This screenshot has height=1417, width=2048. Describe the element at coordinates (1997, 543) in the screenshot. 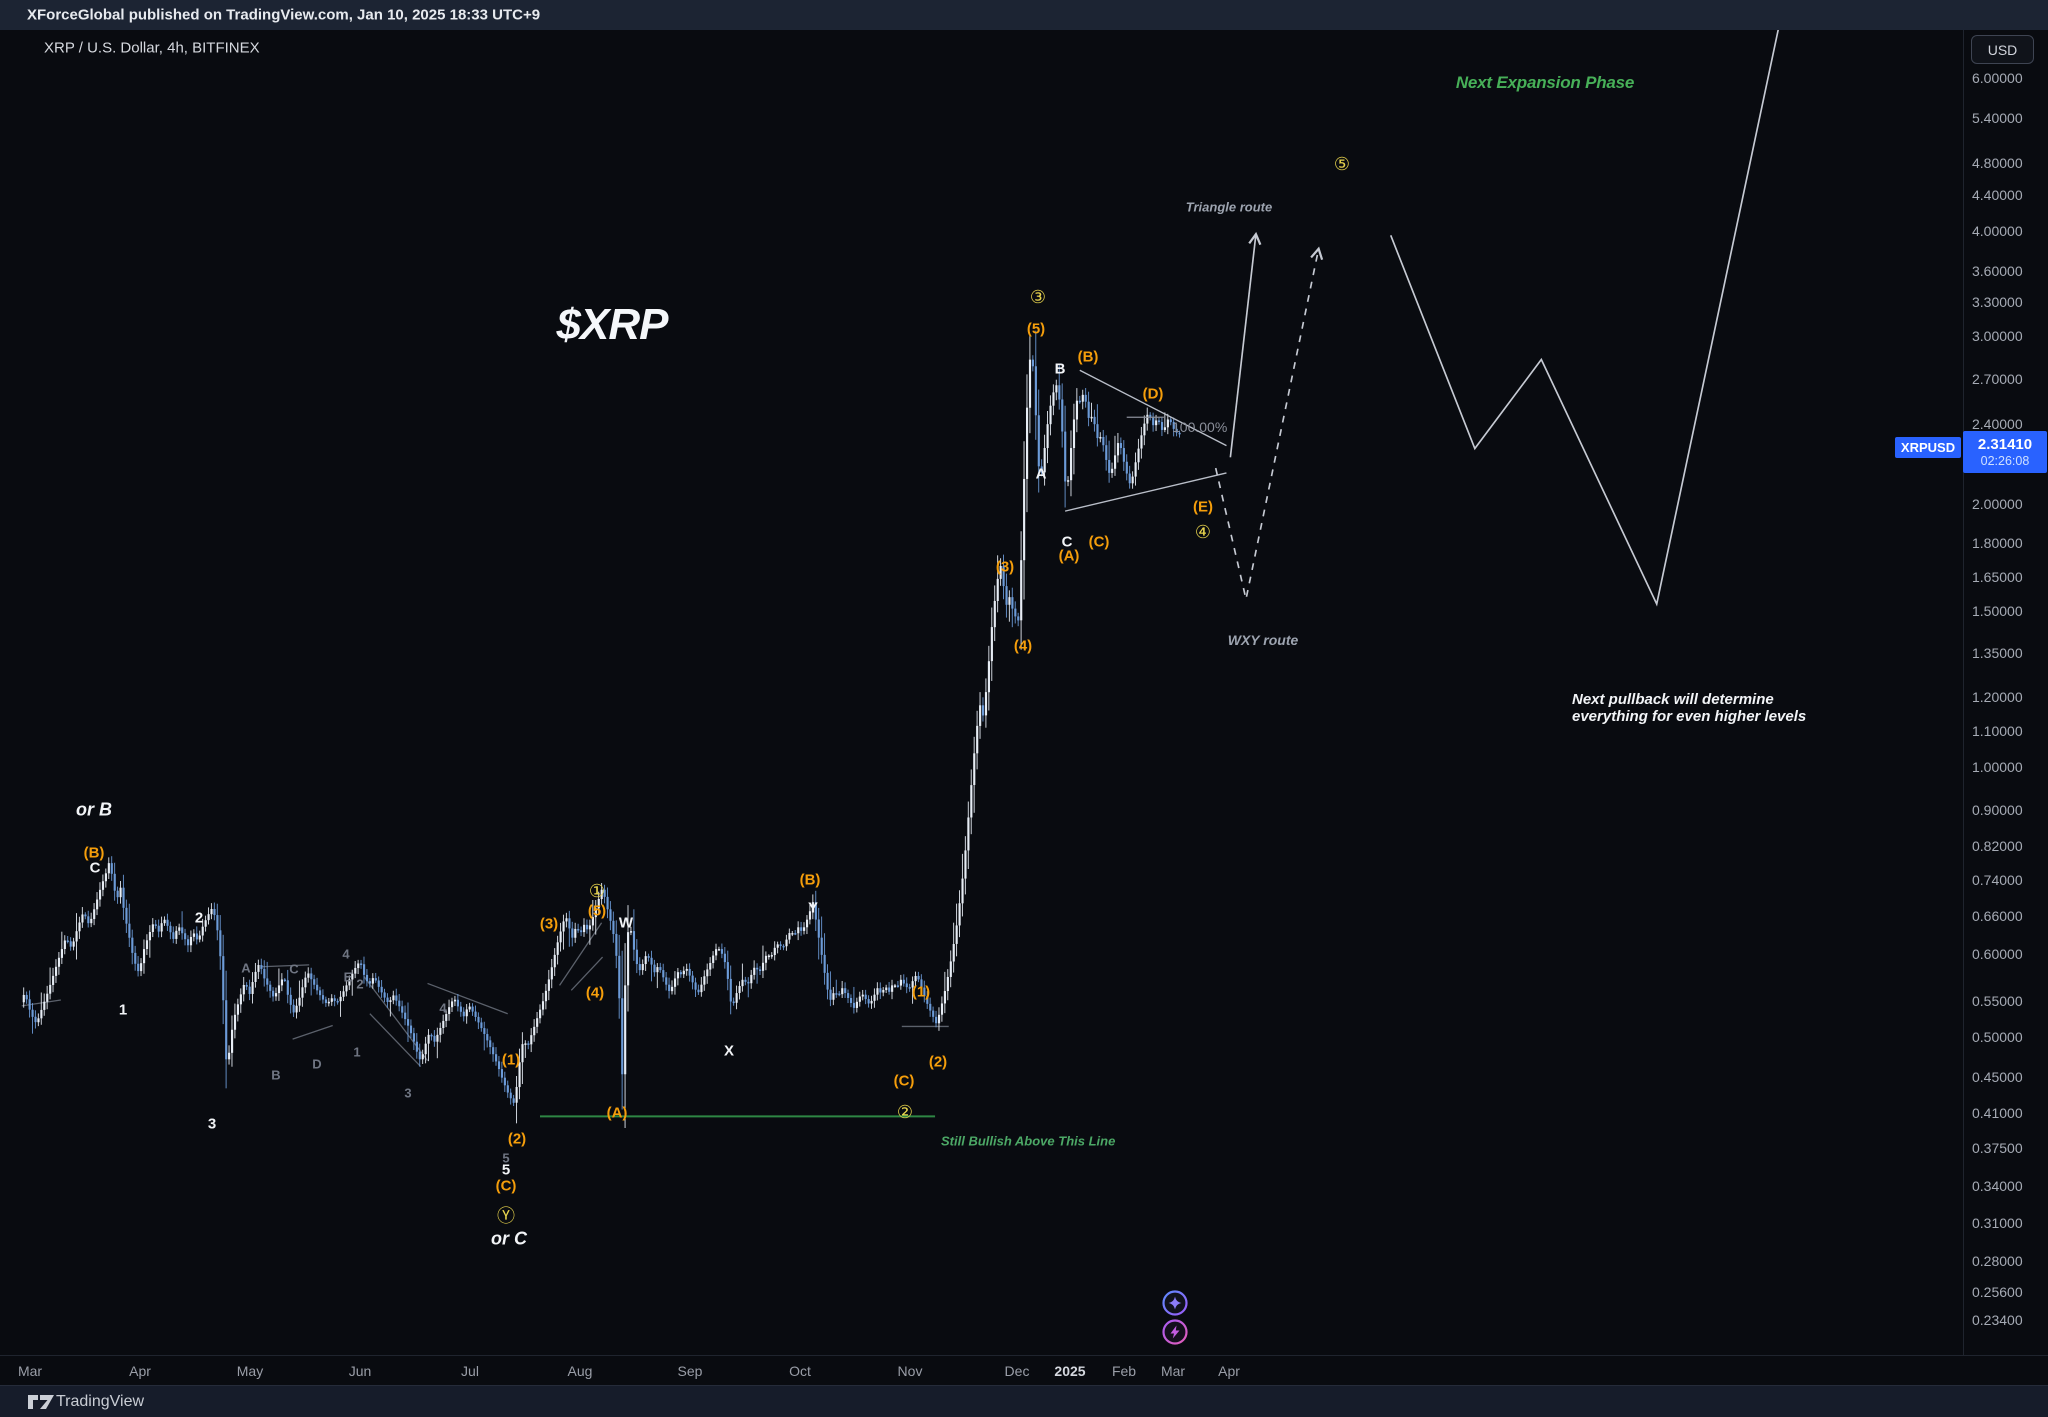

I see `price-axis-label: 1.80000` at that location.